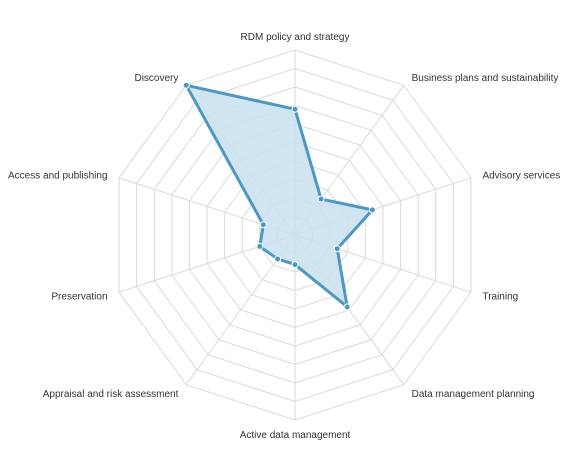  I want to click on axis-label: Data management planning, so click(473, 394).